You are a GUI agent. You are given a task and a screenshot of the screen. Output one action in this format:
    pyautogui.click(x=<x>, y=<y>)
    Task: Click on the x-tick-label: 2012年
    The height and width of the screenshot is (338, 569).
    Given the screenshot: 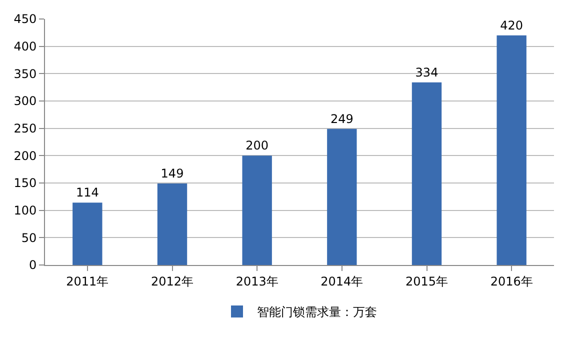 What is the action you would take?
    pyautogui.click(x=172, y=281)
    